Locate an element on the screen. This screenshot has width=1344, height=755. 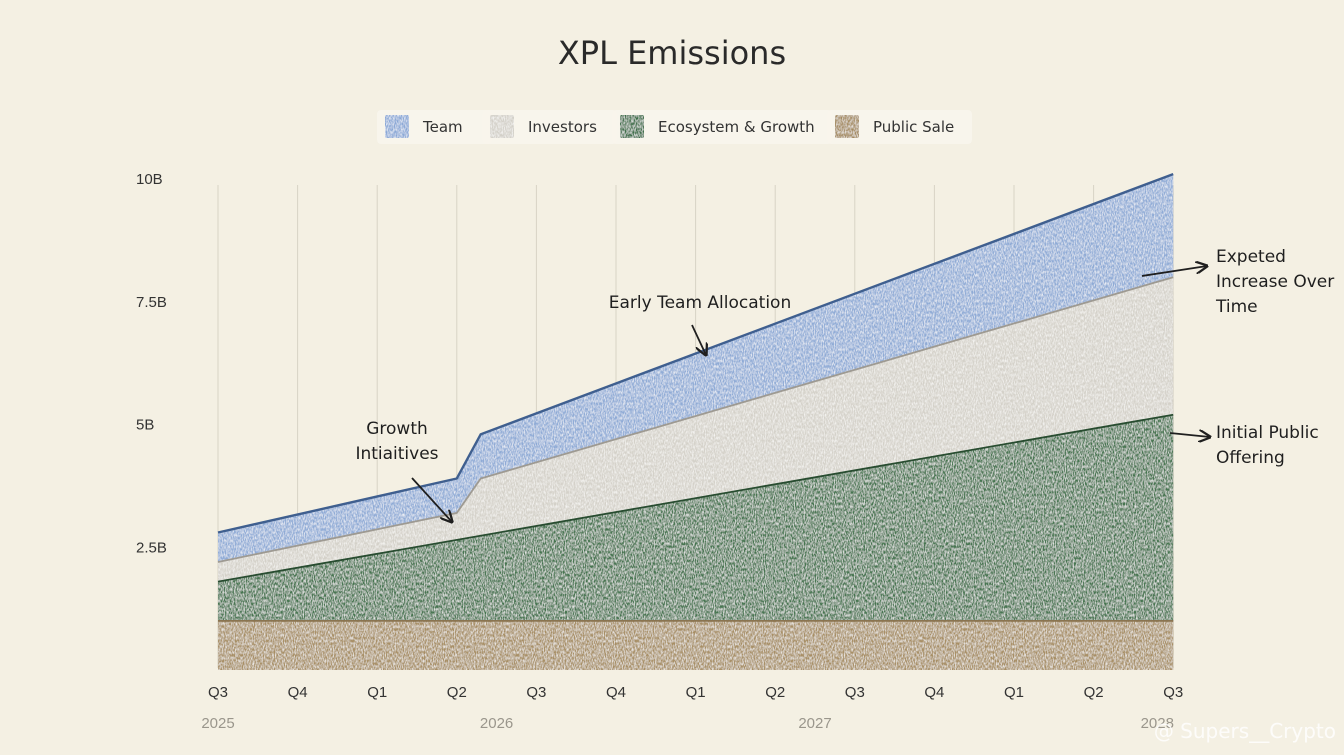
year-label: 2027 is located at coordinates (814, 723).